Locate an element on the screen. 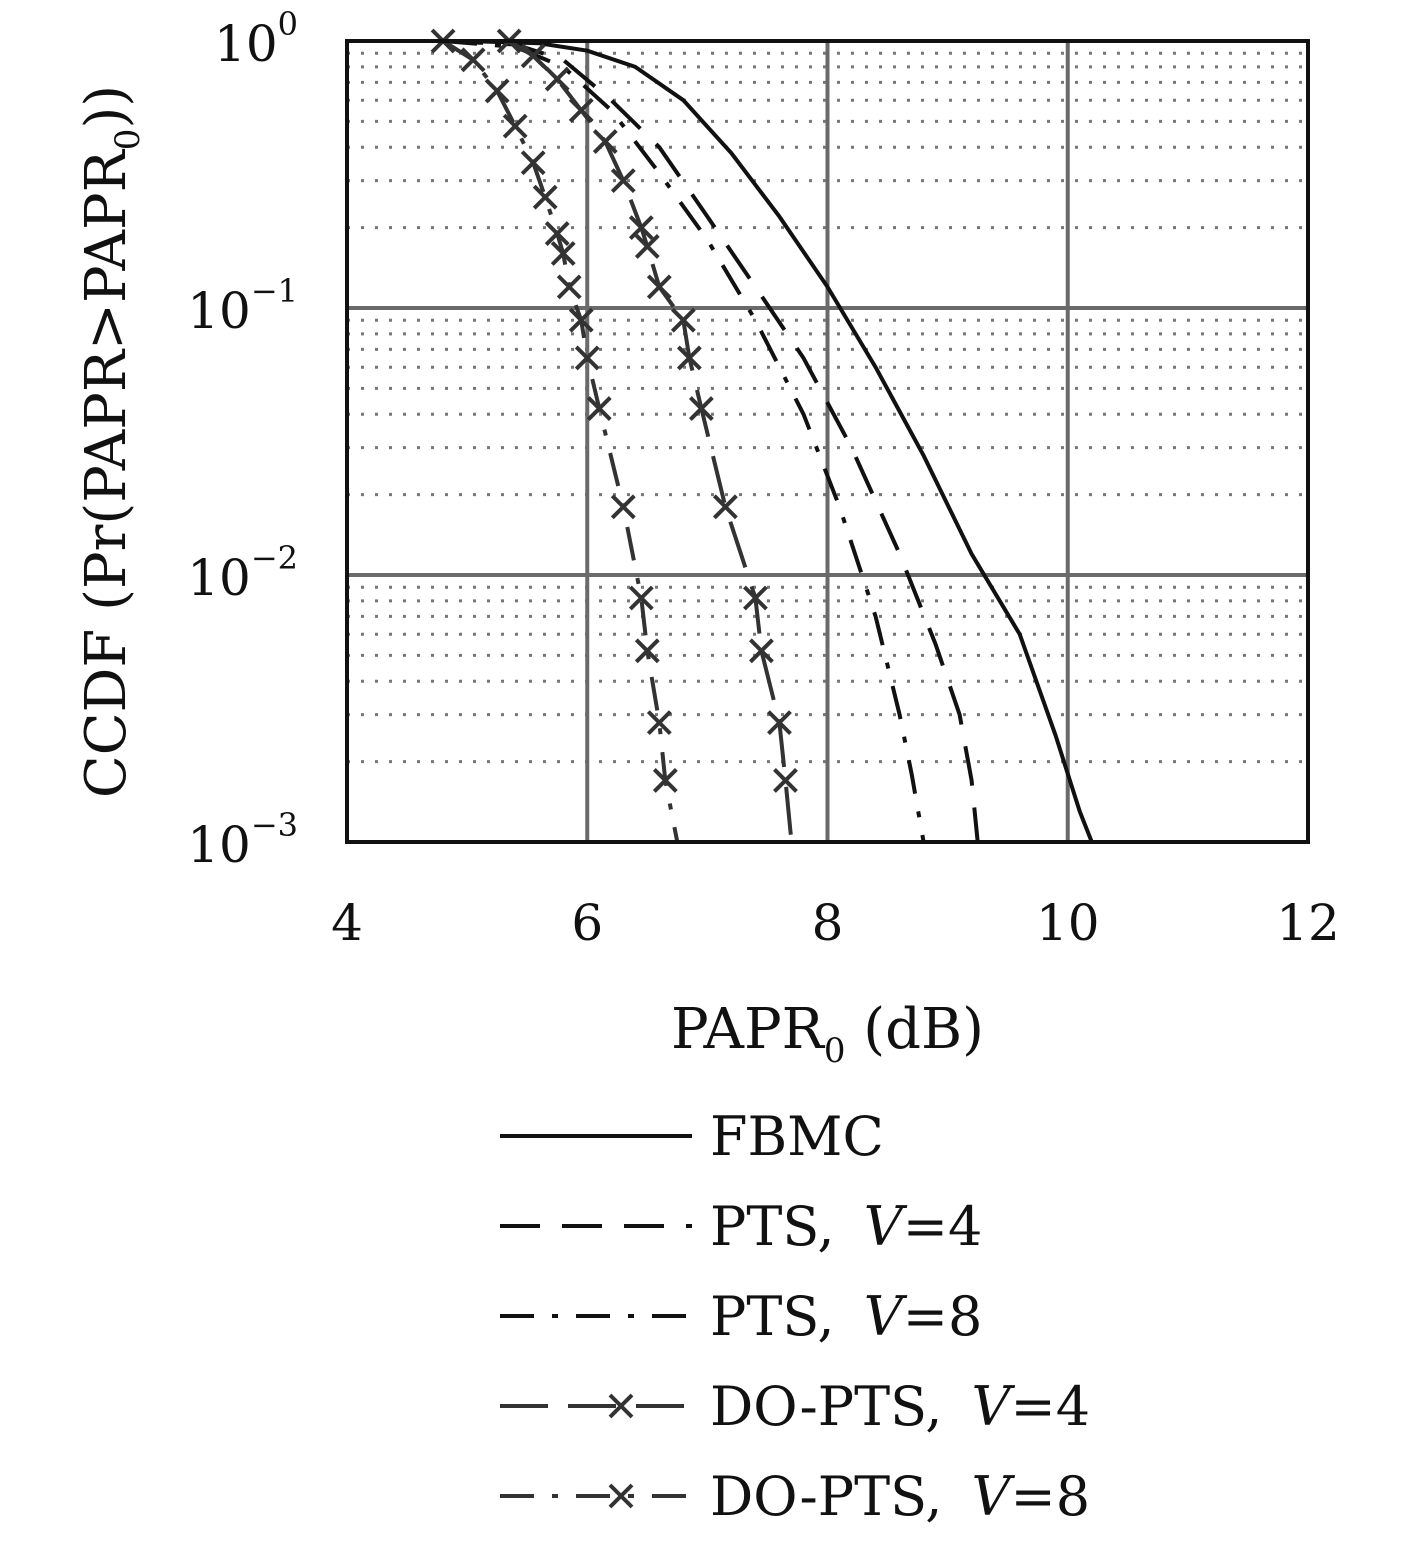 The width and height of the screenshot is (1417, 1547). legend-entry: PTS, V=4 is located at coordinates (741, 1226).